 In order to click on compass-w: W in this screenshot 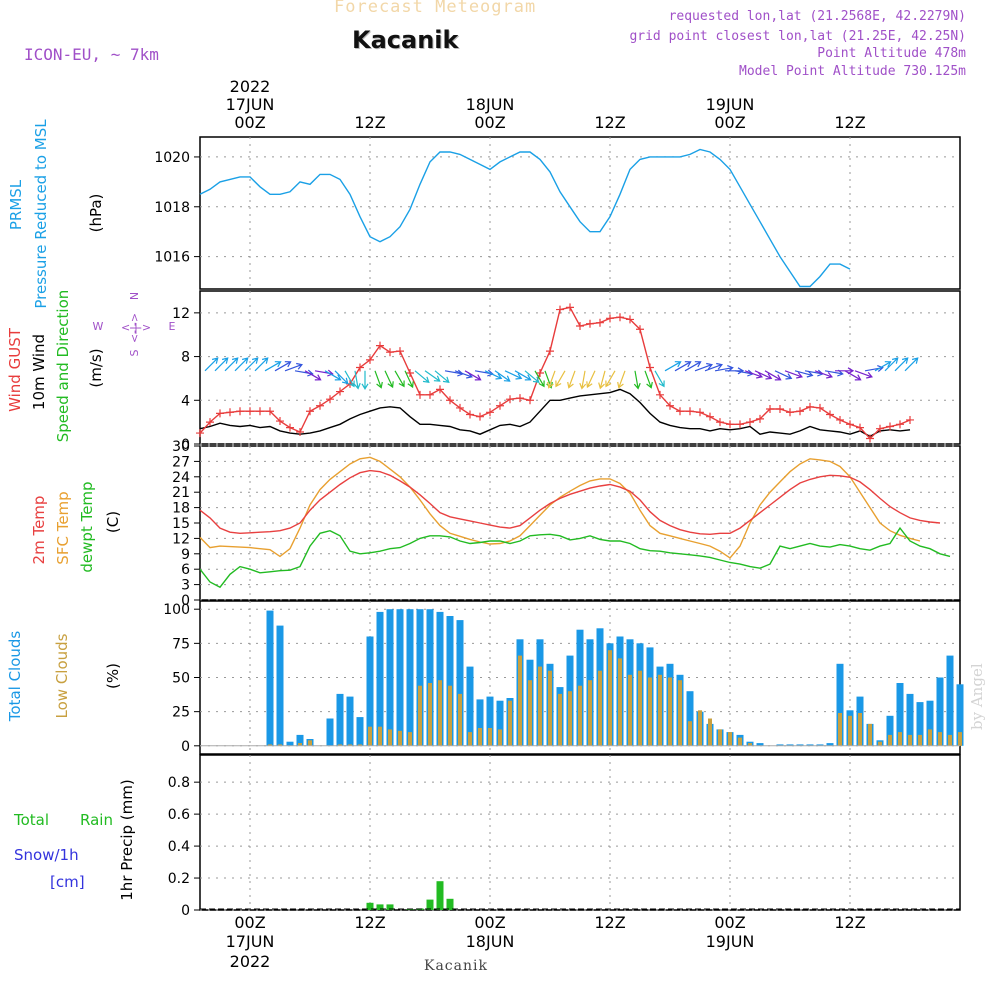, I will do `click(98, 326)`.